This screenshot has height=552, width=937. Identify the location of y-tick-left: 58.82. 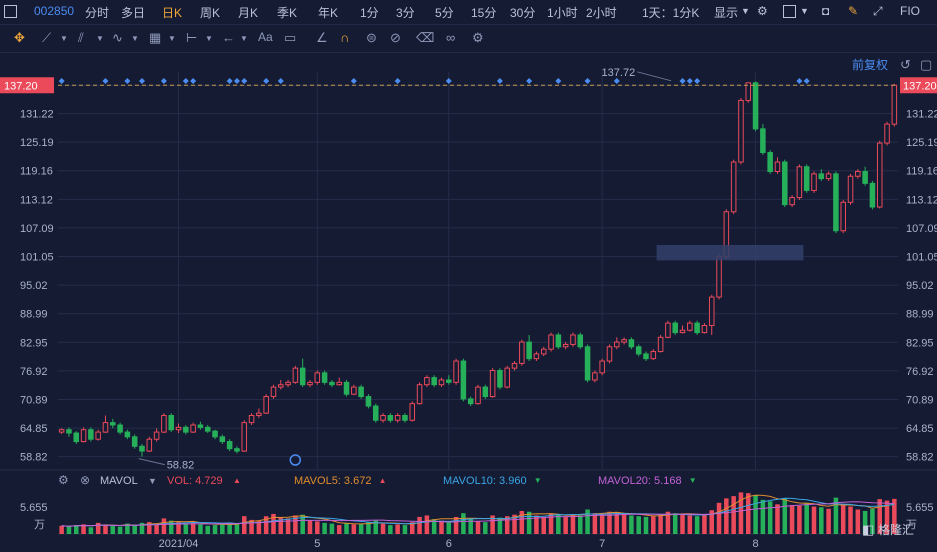
(34, 458).